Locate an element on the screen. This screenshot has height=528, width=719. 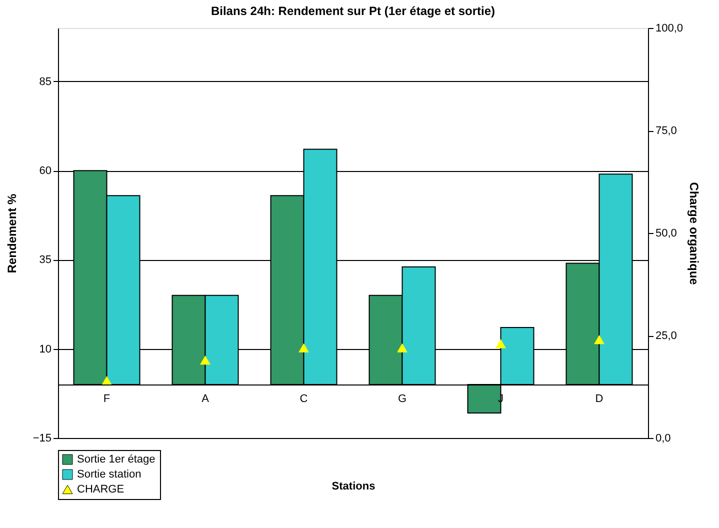
x-tick-label: A is located at coordinates (206, 399).